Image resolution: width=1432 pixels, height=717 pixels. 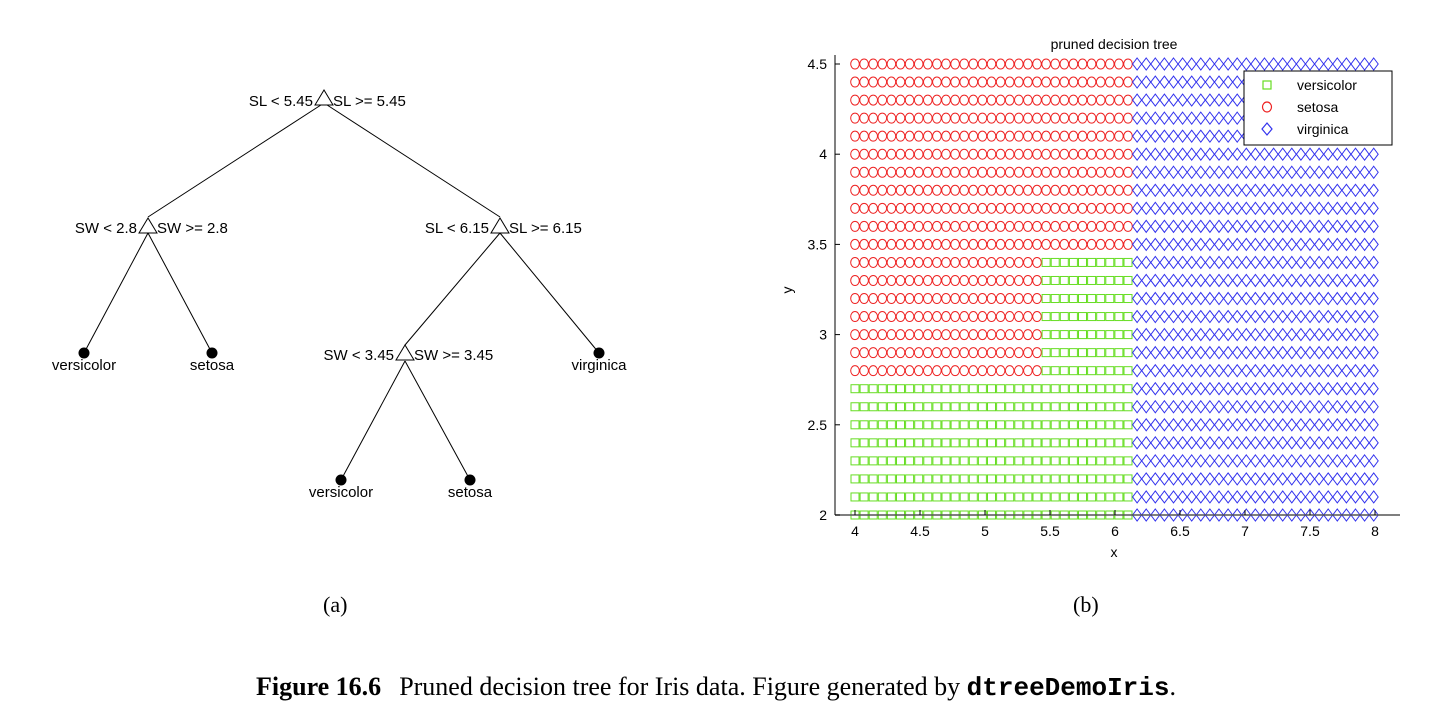 What do you see at coordinates (818, 64) in the screenshot?
I see `y-tick-label: 4.5` at bounding box center [818, 64].